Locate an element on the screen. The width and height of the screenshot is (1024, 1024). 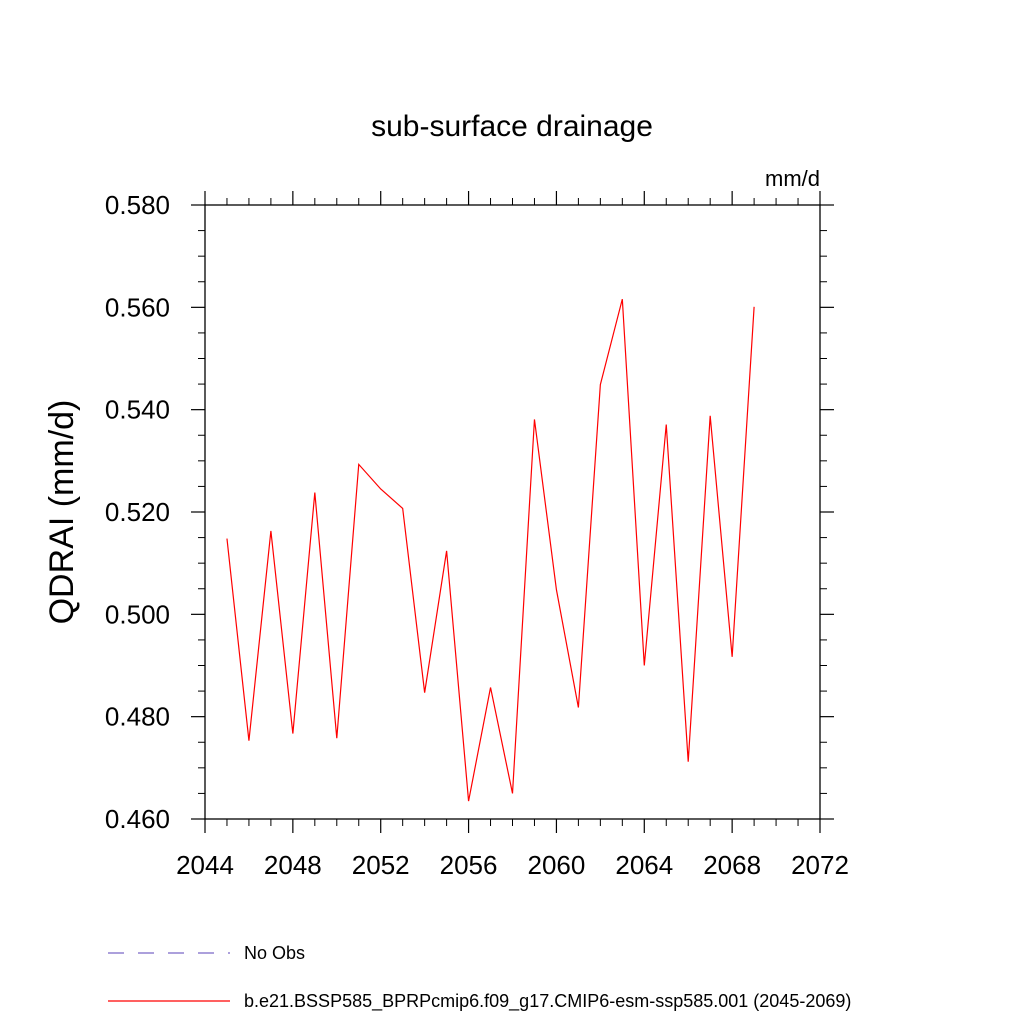
y-tick-label: 0.540 is located at coordinates (137, 410).